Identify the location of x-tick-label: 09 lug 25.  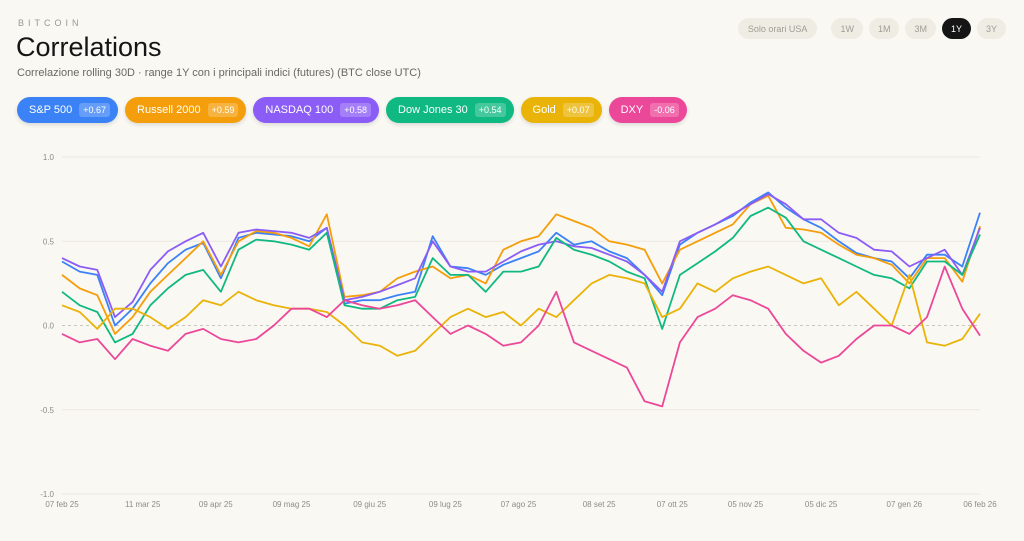
(445, 504).